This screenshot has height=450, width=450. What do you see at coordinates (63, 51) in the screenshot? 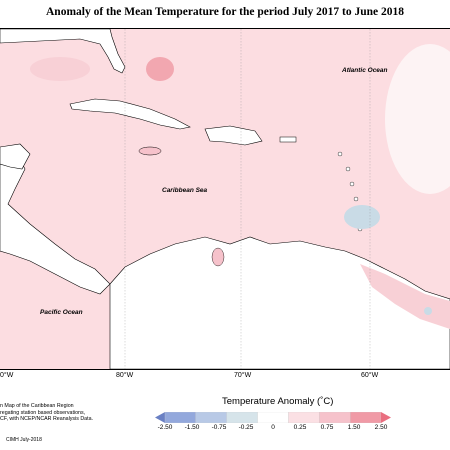
I see `florida-landmass` at bounding box center [63, 51].